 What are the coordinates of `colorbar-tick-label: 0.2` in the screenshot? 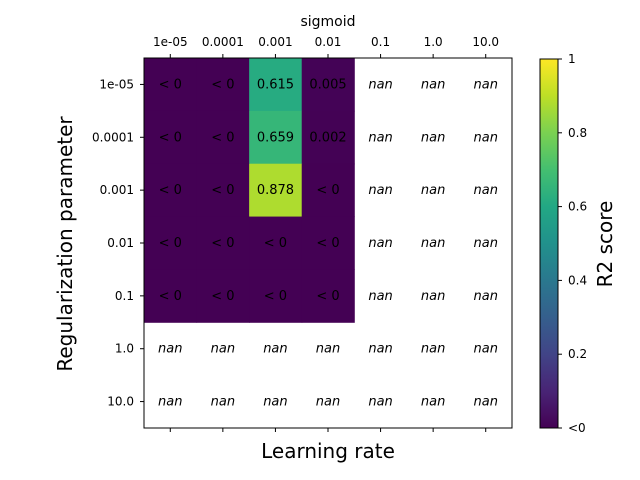 It's located at (577, 354).